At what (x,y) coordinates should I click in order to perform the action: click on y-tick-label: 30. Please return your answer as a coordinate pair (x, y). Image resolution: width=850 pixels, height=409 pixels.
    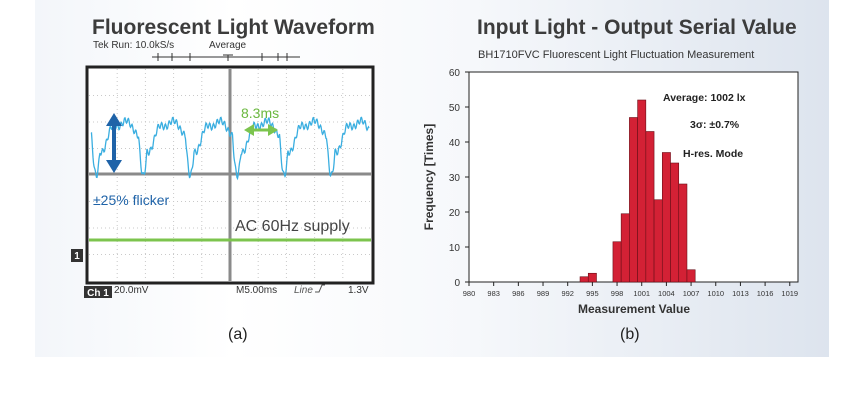
    Looking at the image, I should click on (455, 178).